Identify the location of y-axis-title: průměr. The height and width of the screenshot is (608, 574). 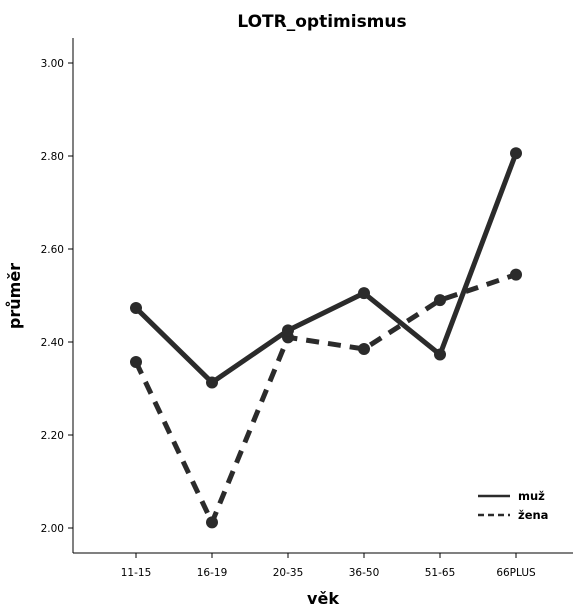
(14, 296).